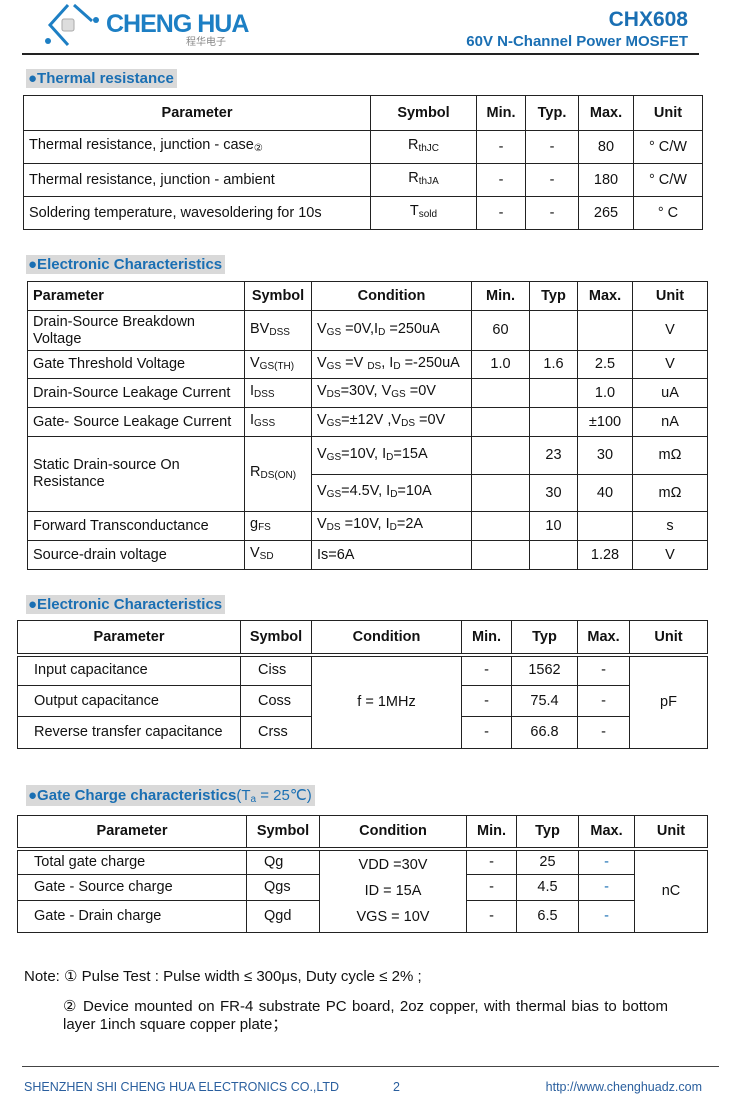  What do you see at coordinates (428, 214) in the screenshot?
I see `subscript: sold` at bounding box center [428, 214].